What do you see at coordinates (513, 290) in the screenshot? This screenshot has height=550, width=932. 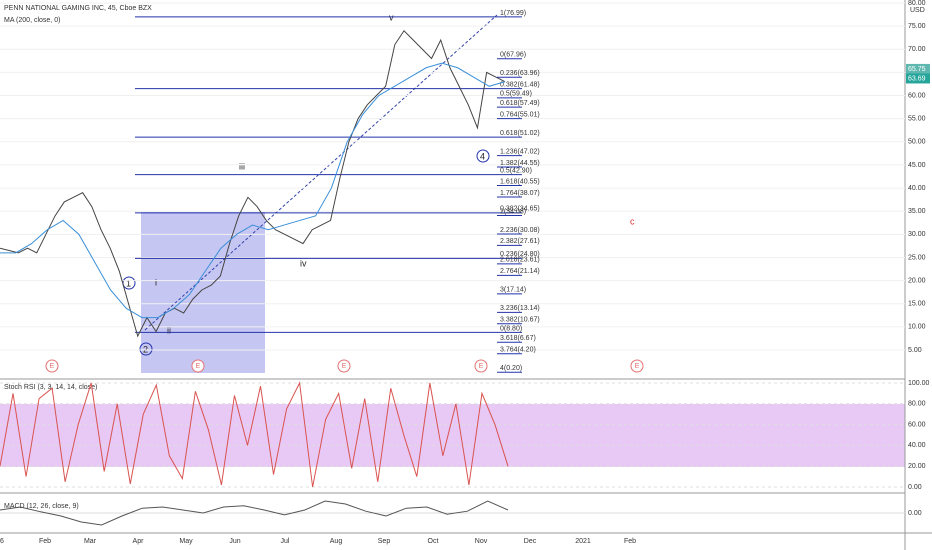 I see `fib-label: 3(17.14)` at bounding box center [513, 290].